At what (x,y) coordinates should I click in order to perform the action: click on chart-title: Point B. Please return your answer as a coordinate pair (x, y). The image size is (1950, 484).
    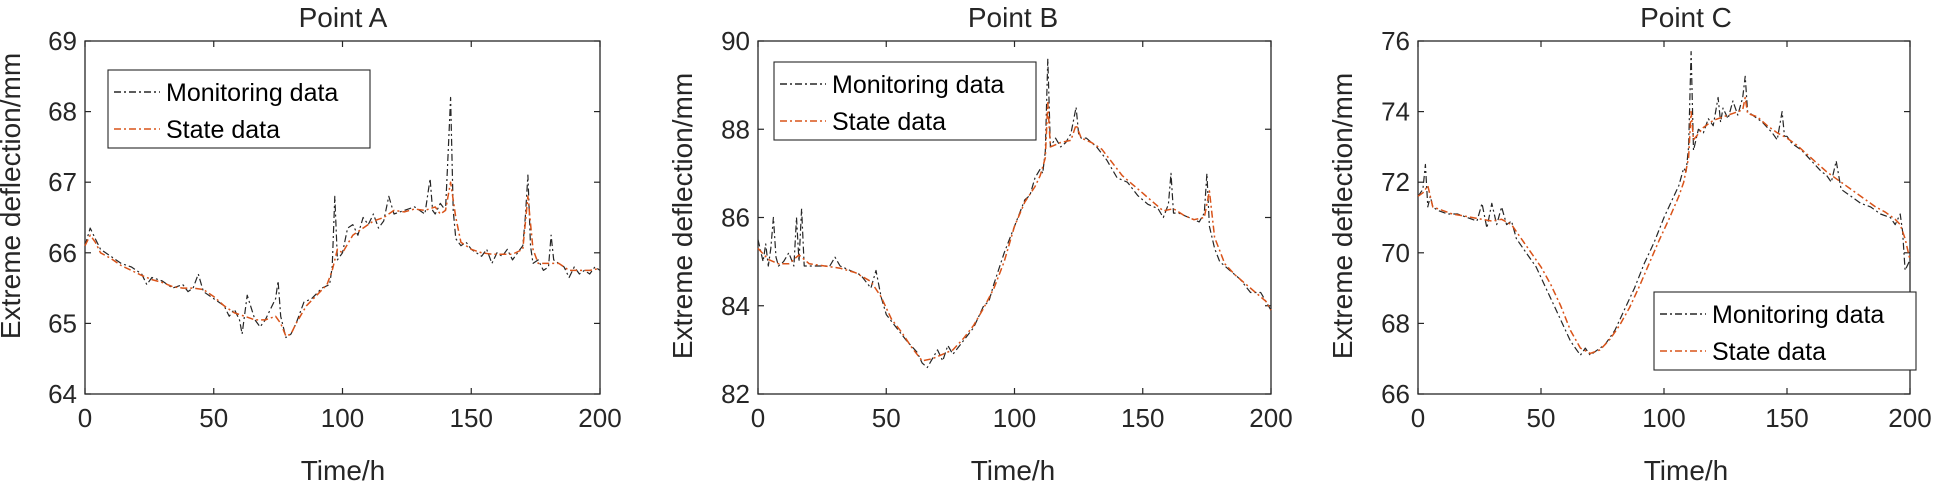
    Looking at the image, I should click on (1013, 17).